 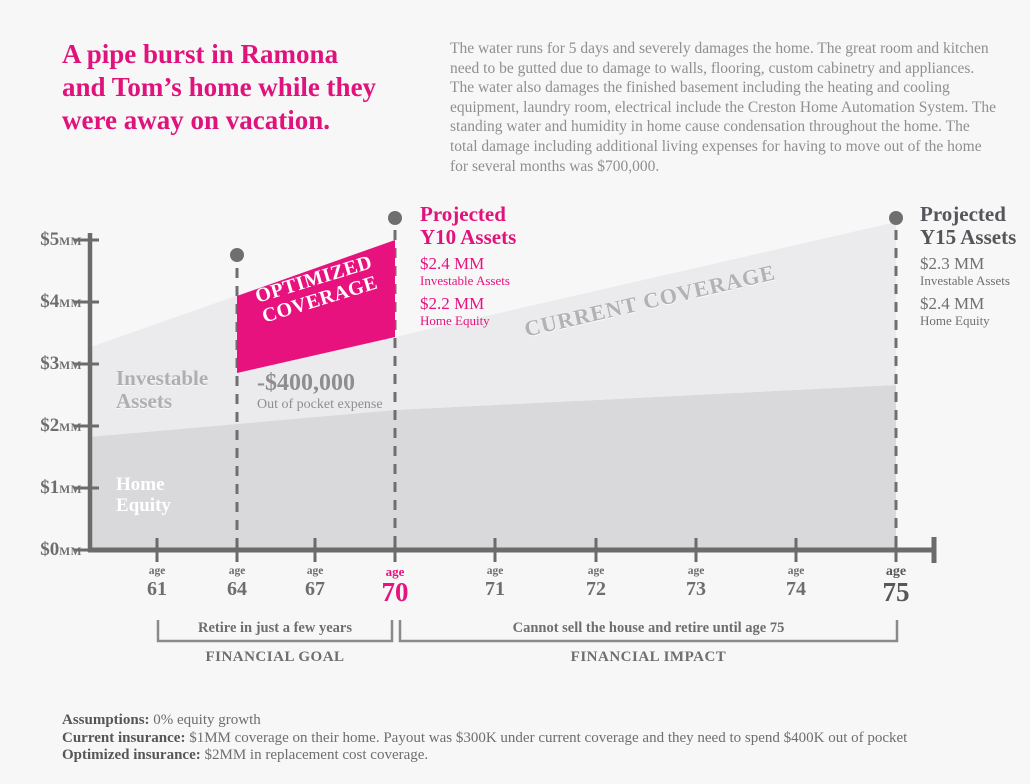 I want to click on out-of-pocket-annotation: -$400,000 Out of pocket expense, so click(x=320, y=392).